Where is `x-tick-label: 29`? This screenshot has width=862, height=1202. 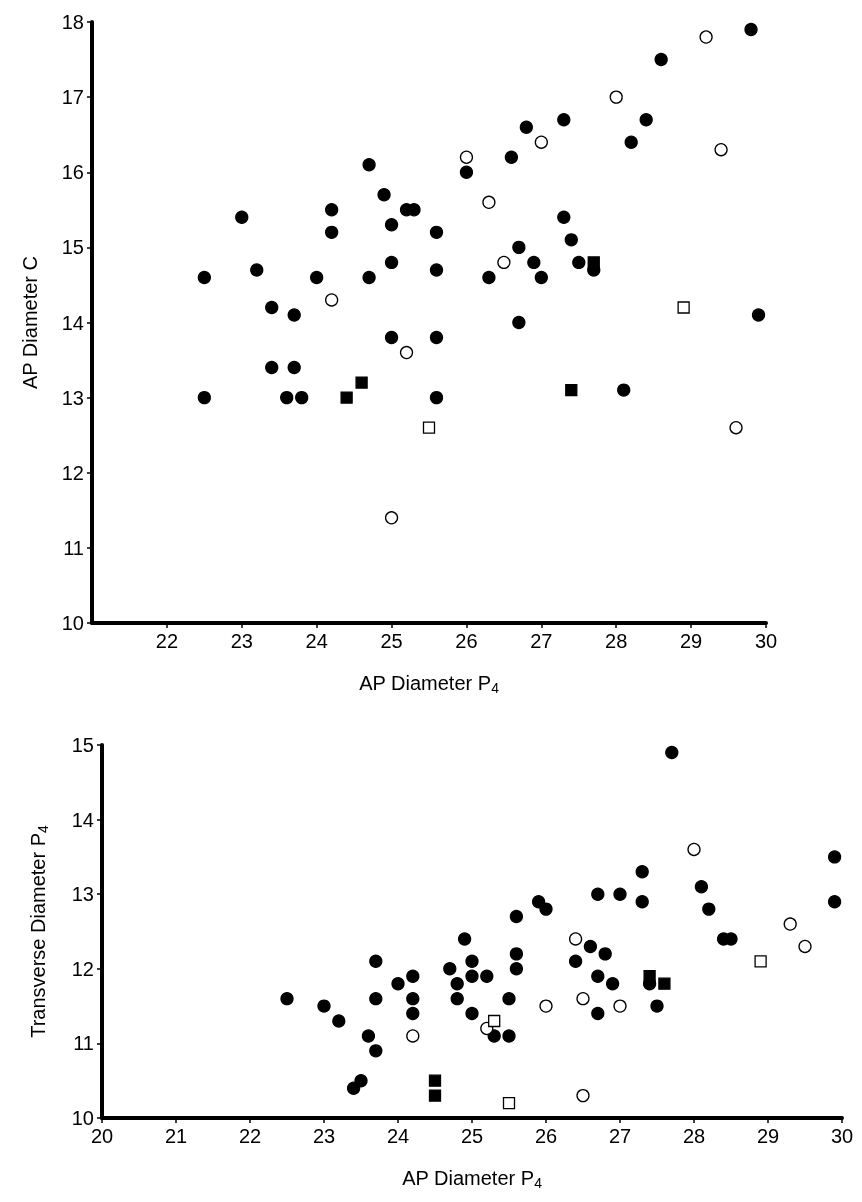
x-tick-label: 29 is located at coordinates (768, 1136).